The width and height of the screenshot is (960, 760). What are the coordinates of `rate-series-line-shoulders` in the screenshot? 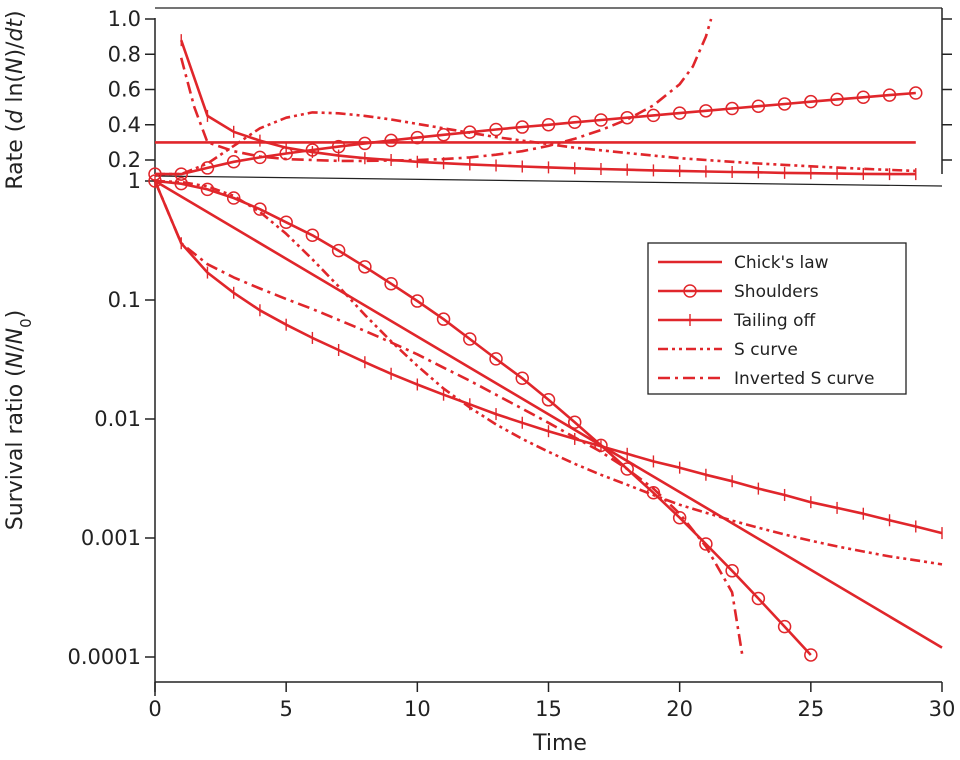 It's located at (535, 133).